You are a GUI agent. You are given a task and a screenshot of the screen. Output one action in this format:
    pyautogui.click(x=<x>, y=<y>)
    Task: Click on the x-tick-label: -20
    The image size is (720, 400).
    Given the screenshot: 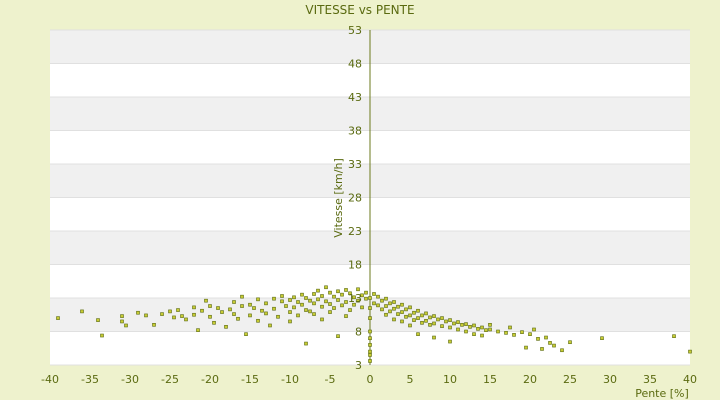 What is the action you would take?
    pyautogui.click(x=210, y=379)
    